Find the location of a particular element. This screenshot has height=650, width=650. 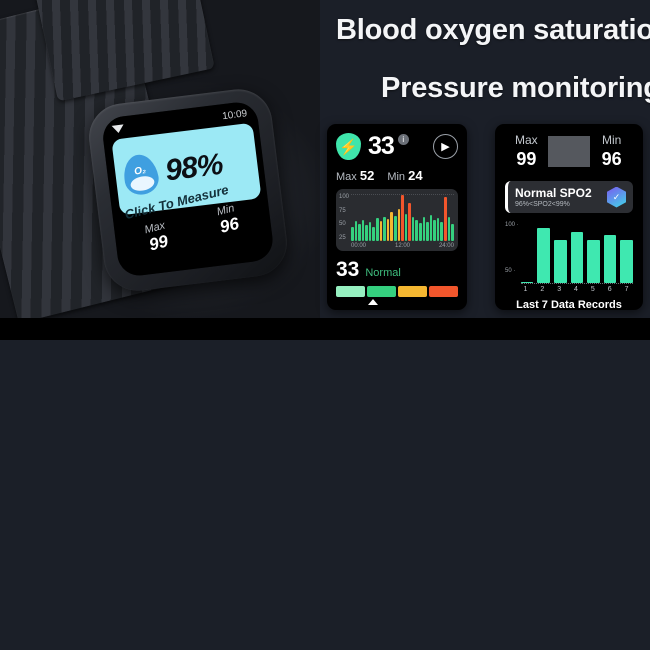

o2-icon-label: O₂ is located at coordinates (140, 171).